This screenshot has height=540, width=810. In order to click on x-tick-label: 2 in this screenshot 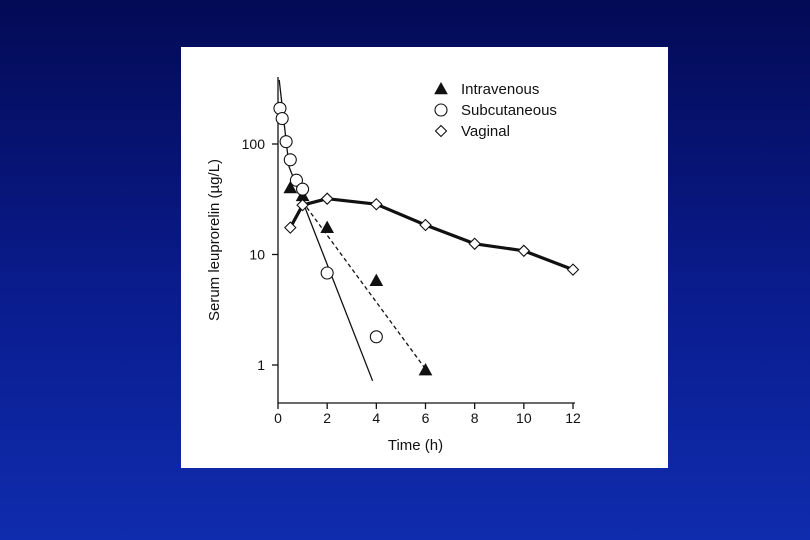, I will do `click(327, 418)`.